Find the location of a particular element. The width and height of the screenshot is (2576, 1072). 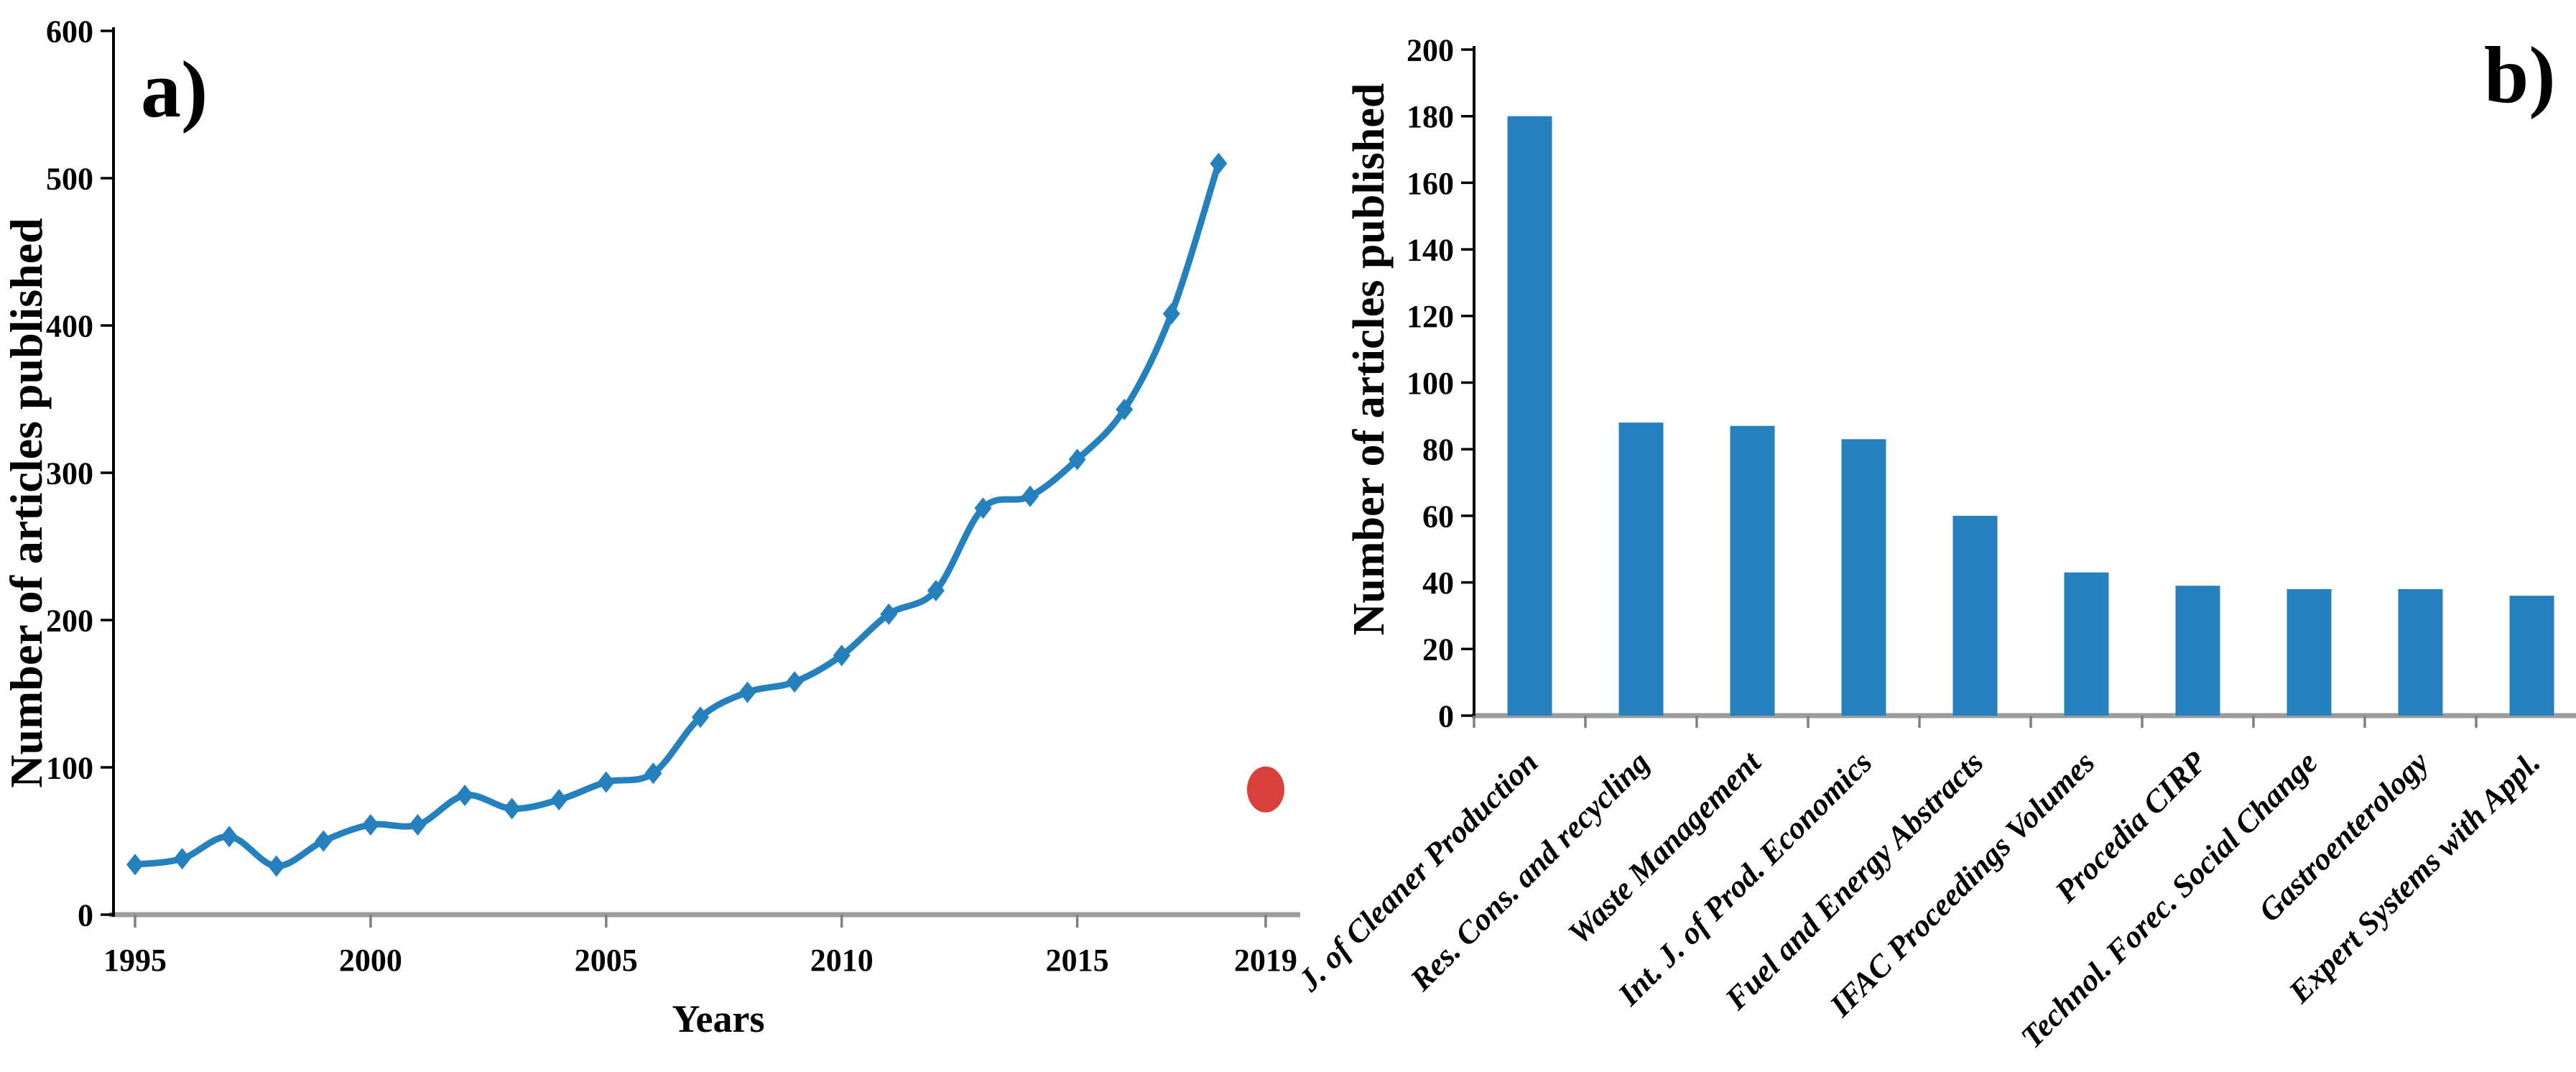

panel-b-y-tick-label: 20 is located at coordinates (1438, 650).